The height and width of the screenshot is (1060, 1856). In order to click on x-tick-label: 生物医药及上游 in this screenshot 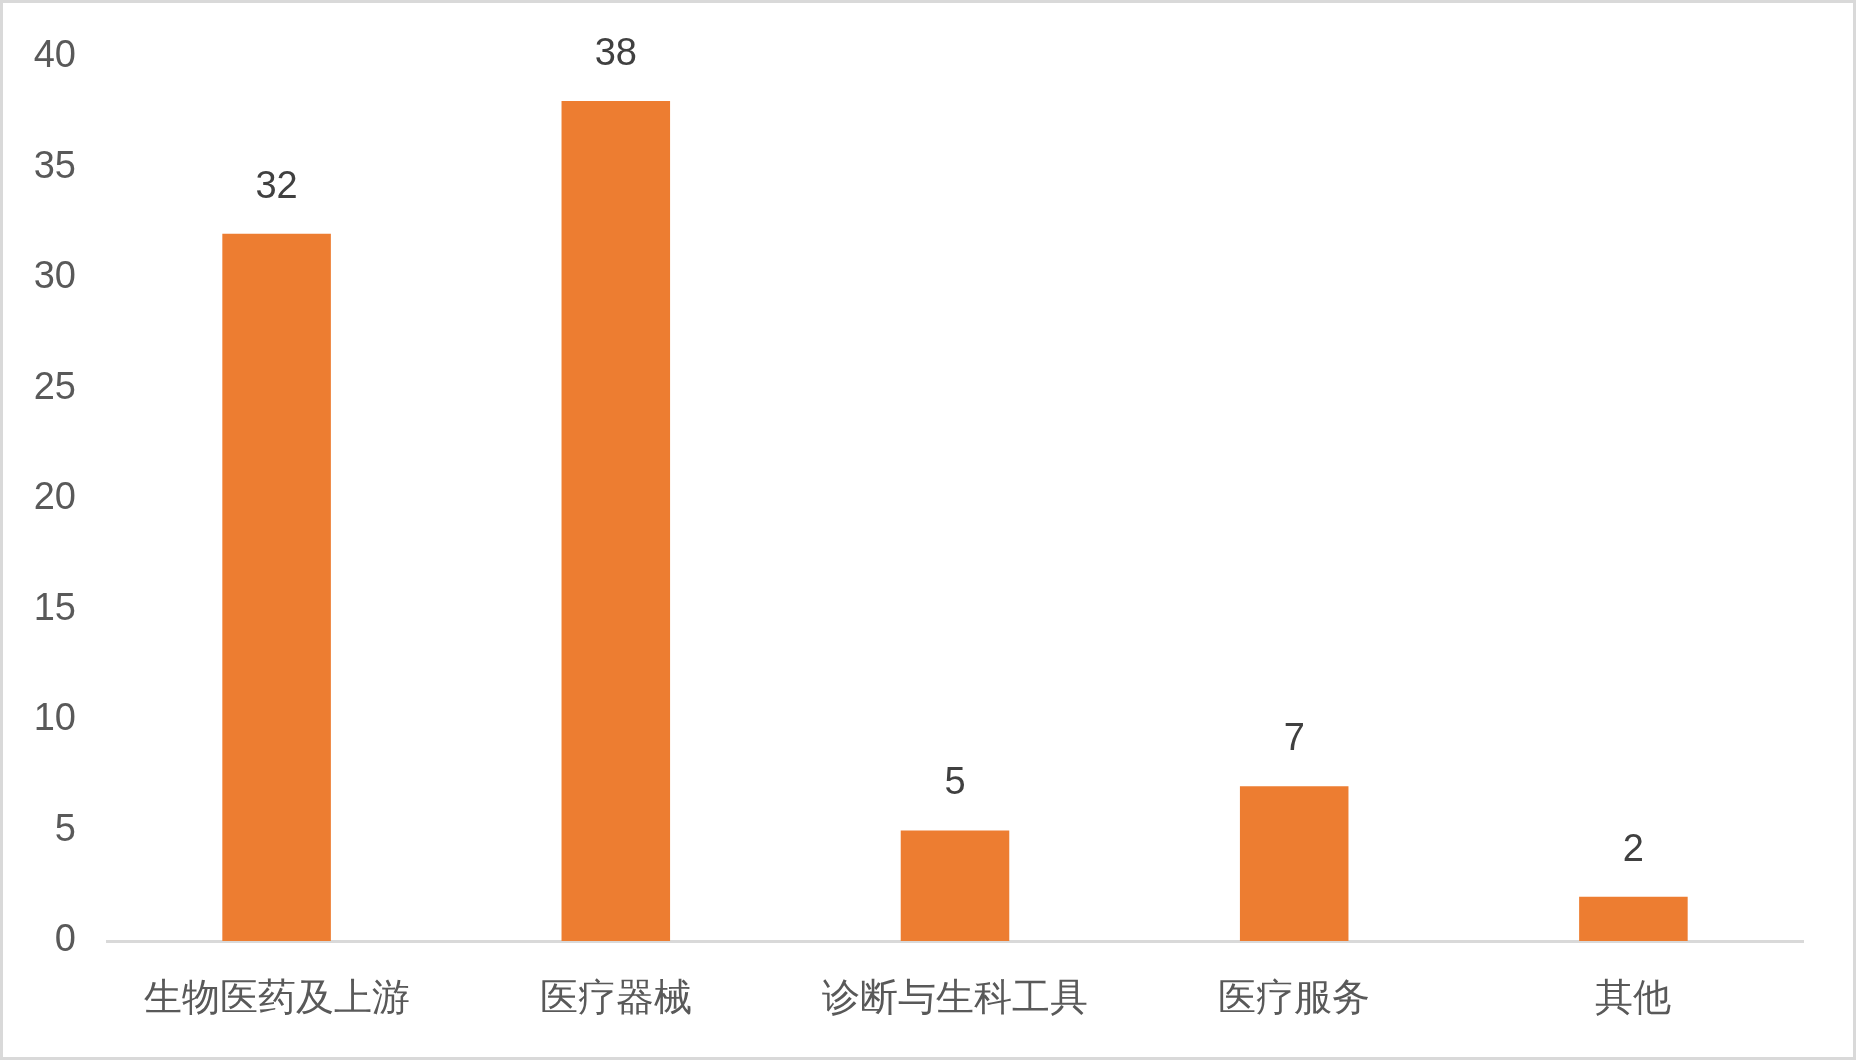, I will do `click(276, 997)`.